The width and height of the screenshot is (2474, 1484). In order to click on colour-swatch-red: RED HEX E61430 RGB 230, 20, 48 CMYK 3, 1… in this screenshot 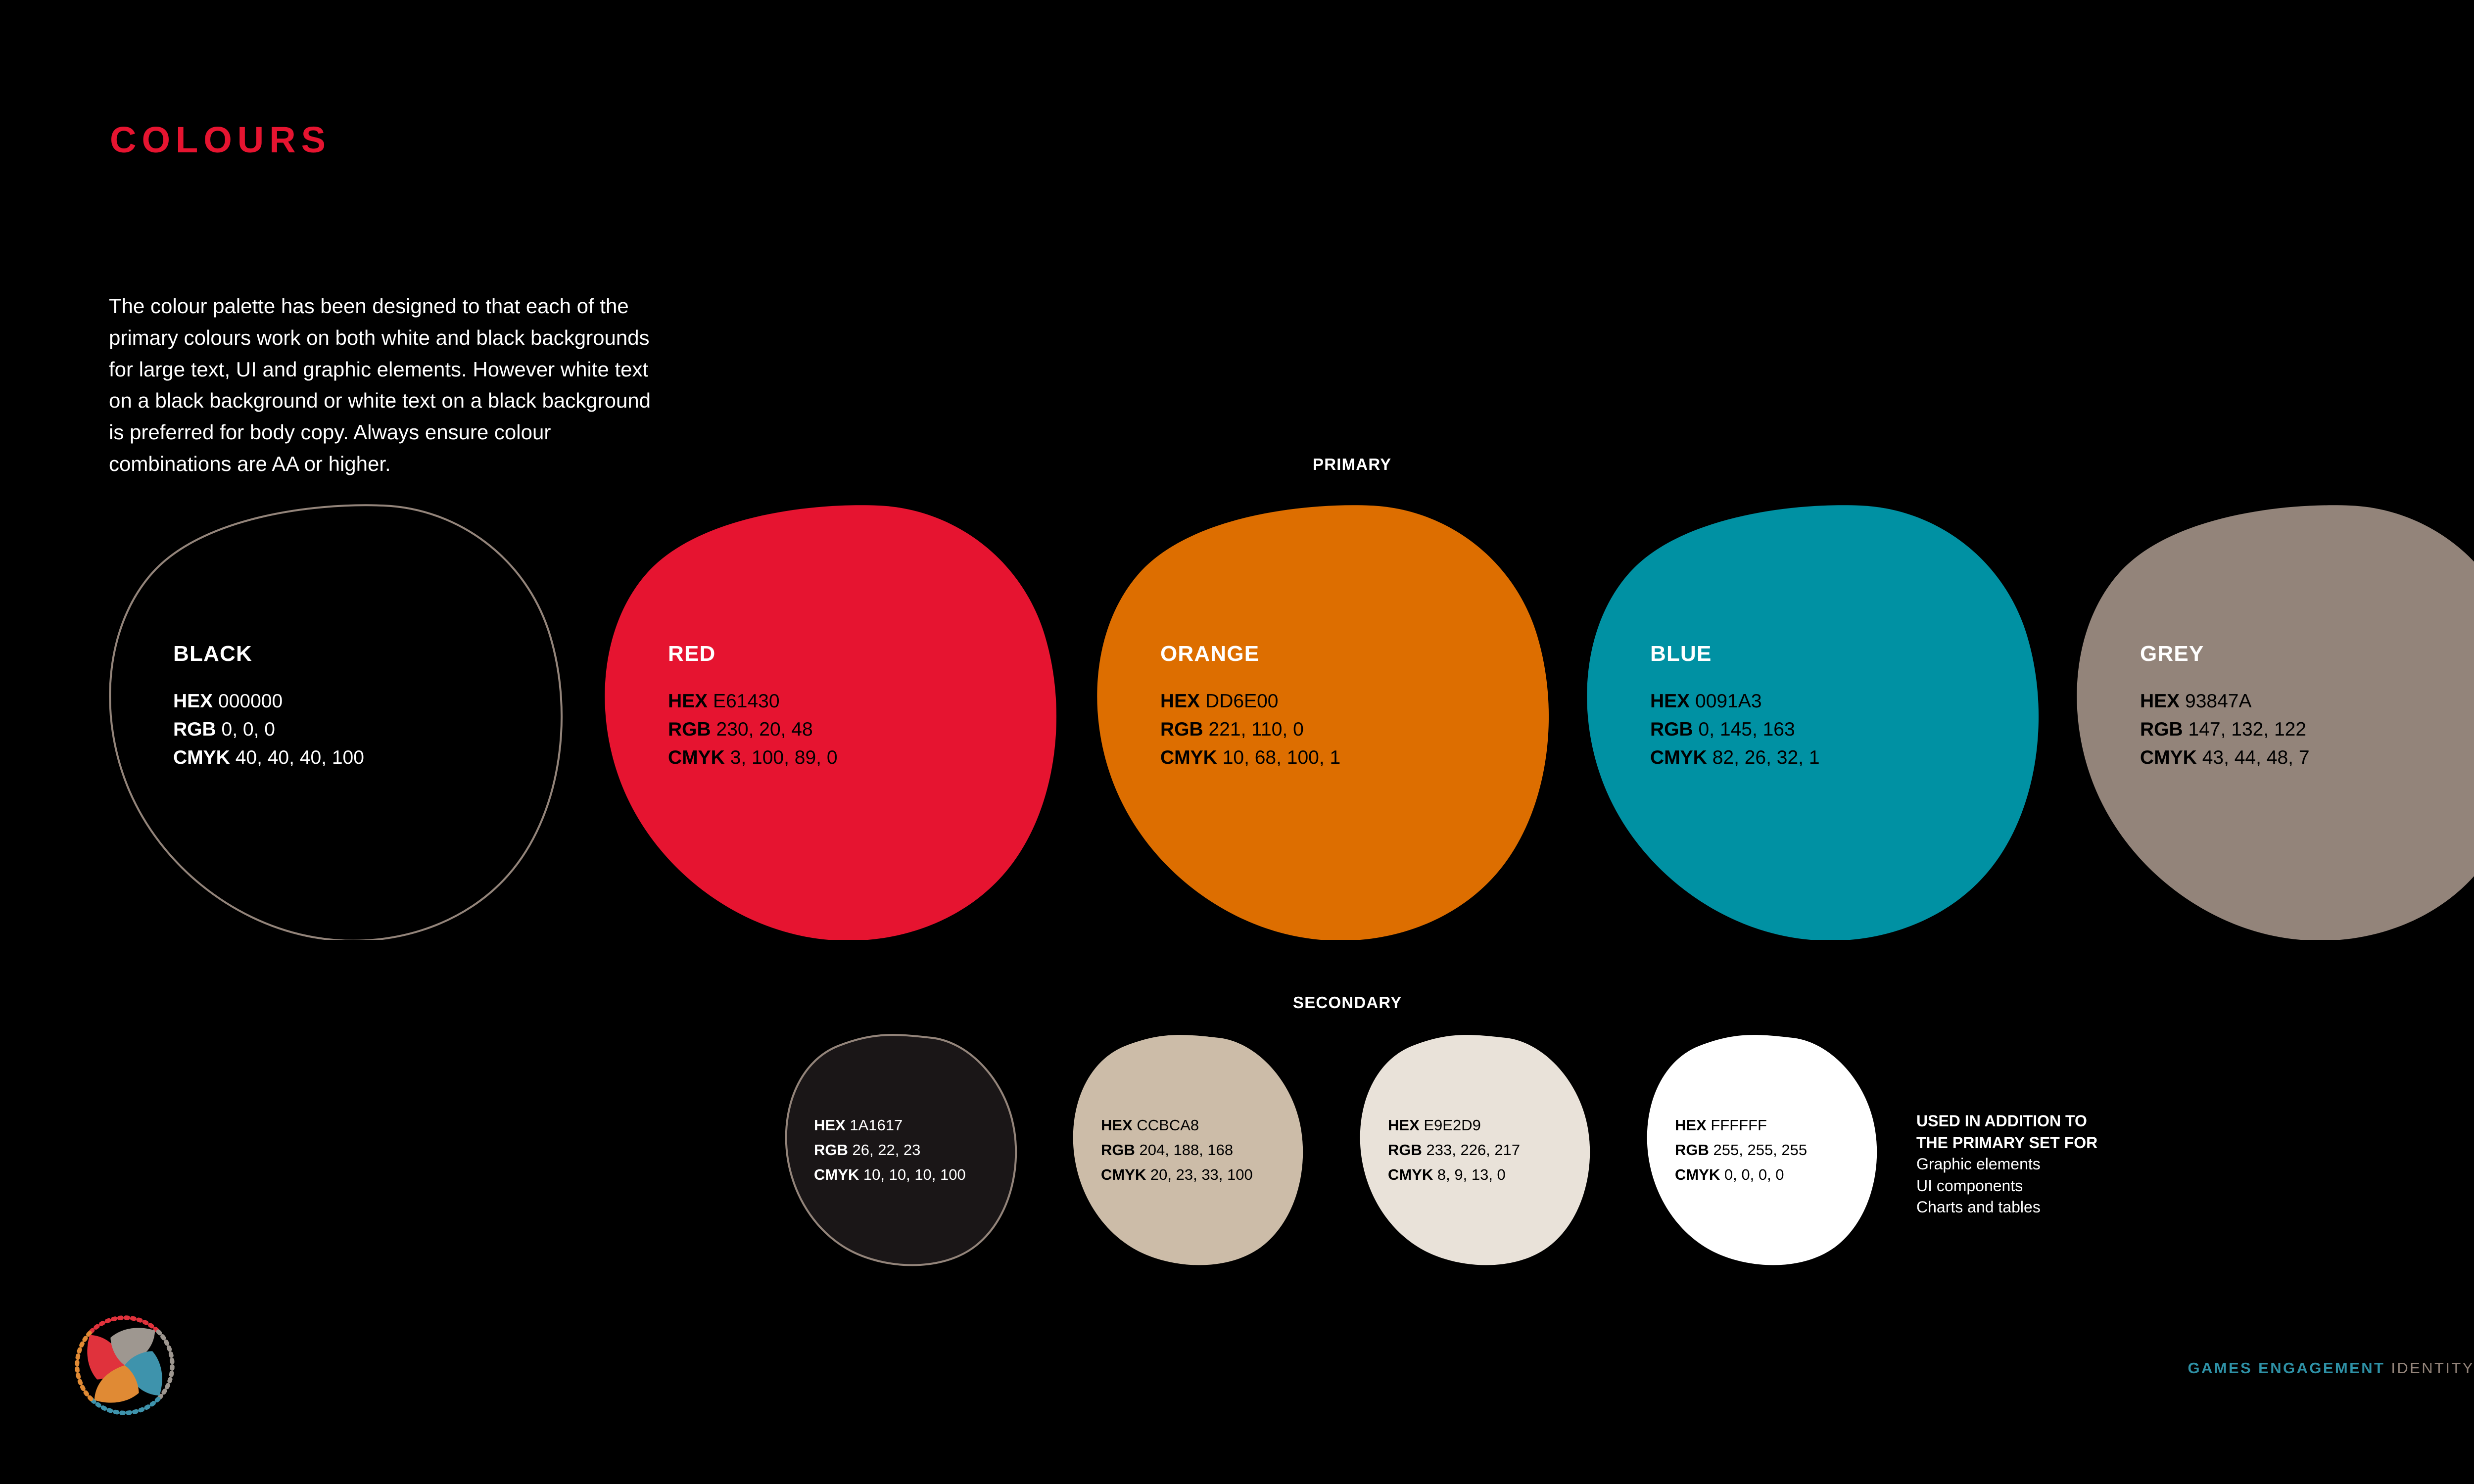, I will do `click(832, 717)`.